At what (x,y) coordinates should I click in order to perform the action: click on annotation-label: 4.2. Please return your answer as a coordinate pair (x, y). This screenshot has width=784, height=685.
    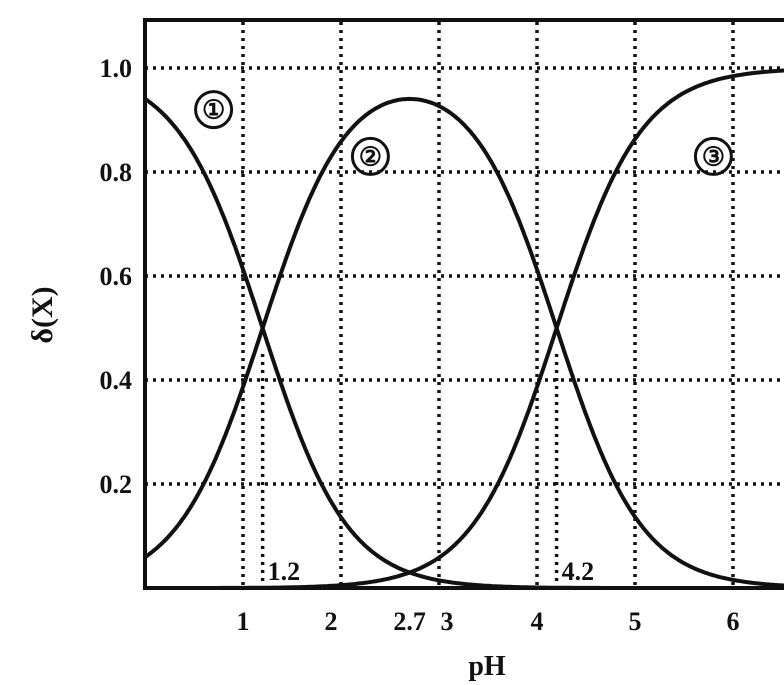
    Looking at the image, I should click on (578, 571).